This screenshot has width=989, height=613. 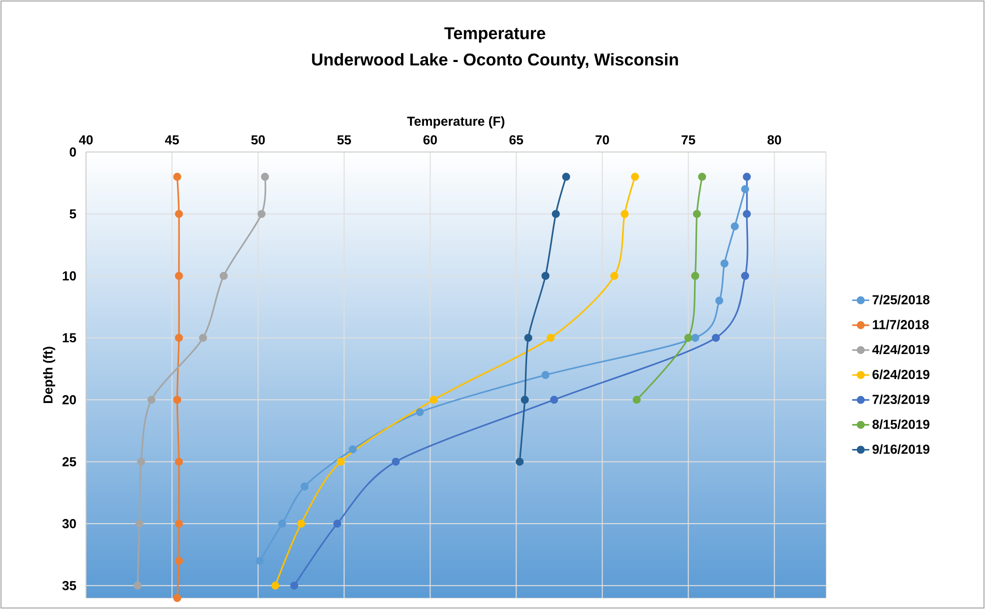 I want to click on x-tick-label: 80, so click(x=775, y=139).